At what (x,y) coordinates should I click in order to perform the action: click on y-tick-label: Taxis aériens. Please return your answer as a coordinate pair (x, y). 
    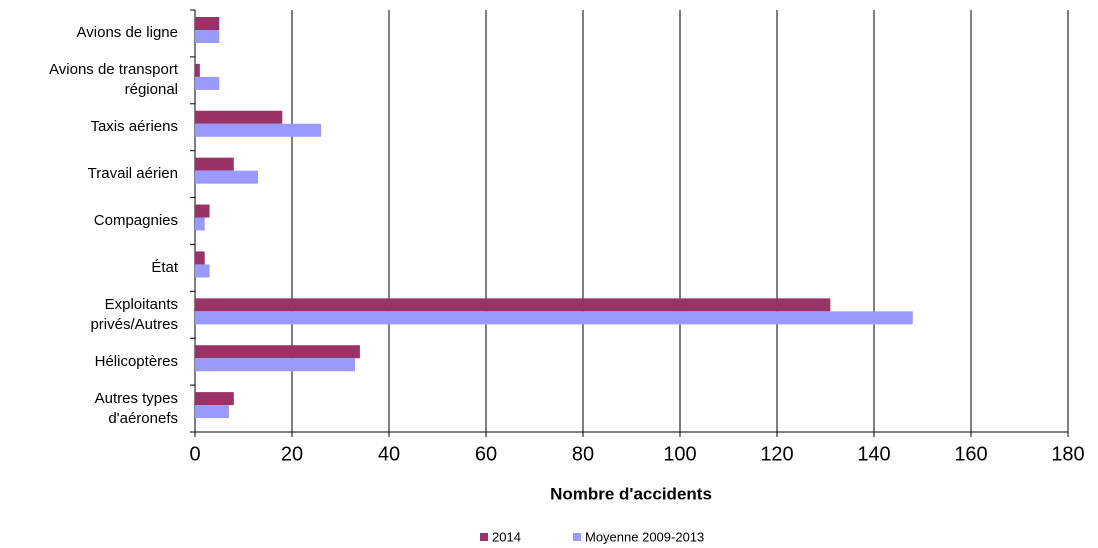
    Looking at the image, I should click on (134, 127).